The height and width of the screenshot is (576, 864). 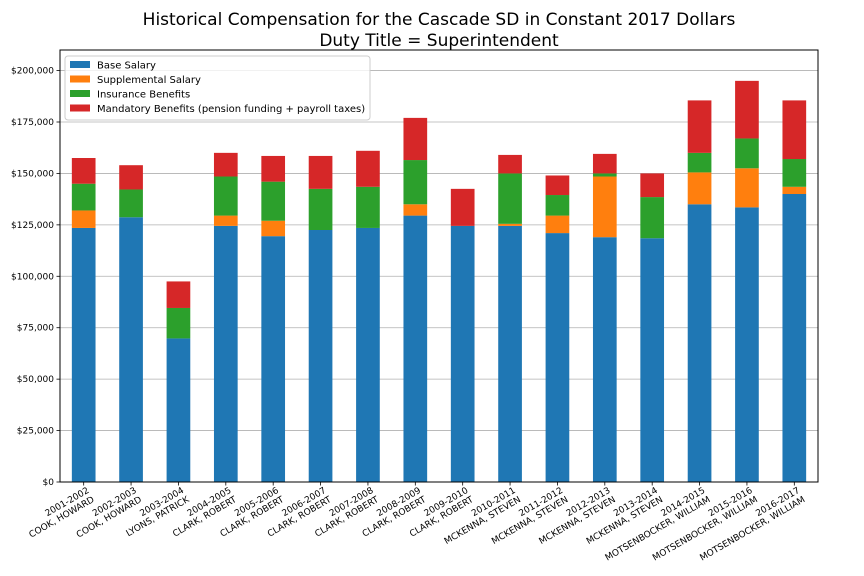 I want to click on y-tick-label: $75,000, so click(x=35, y=329).